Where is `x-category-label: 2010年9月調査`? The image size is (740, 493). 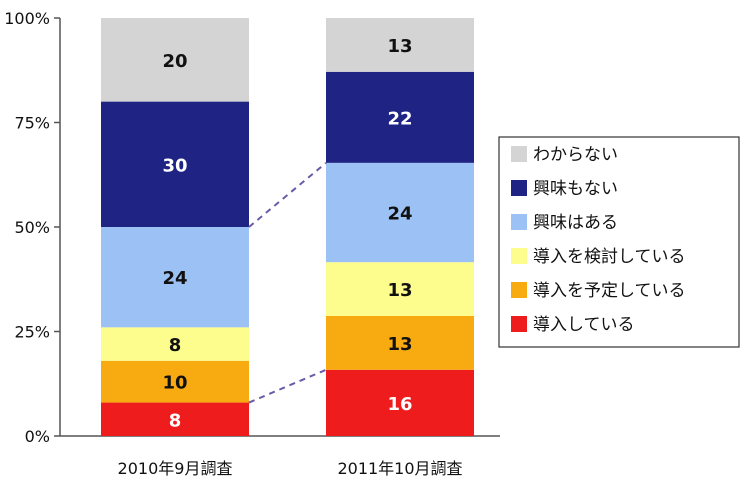 x-category-label: 2010年9月調査 is located at coordinates (175, 468).